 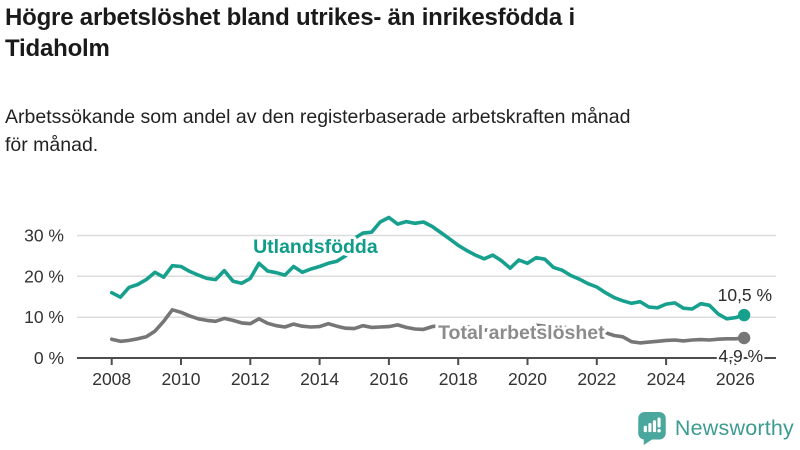 I want to click on x-axis-label-2012: 2012, so click(x=250, y=379).